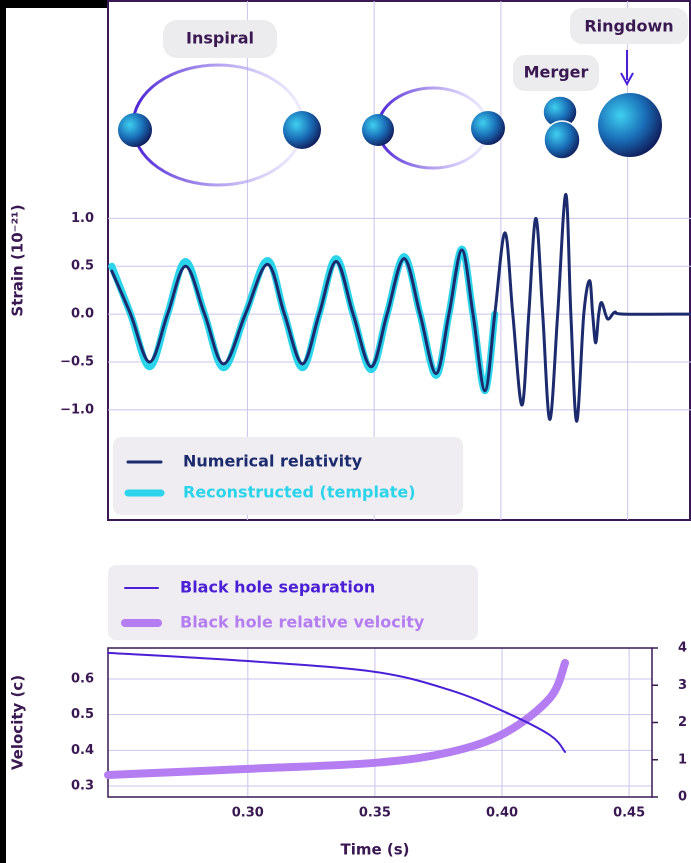 This screenshot has height=863, width=691. I want to click on merging-hole, so click(562, 140).